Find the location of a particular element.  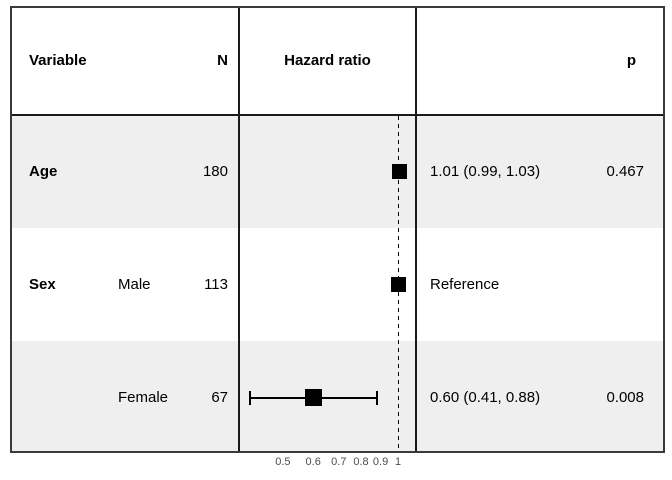

row-p-value: 0.008 is located at coordinates (625, 397).